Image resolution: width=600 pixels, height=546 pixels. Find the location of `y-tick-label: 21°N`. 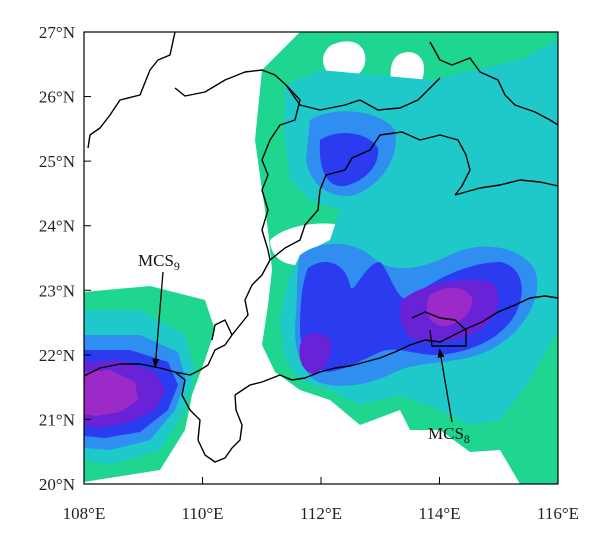

y-tick-label: 21°N is located at coordinates (57, 419).